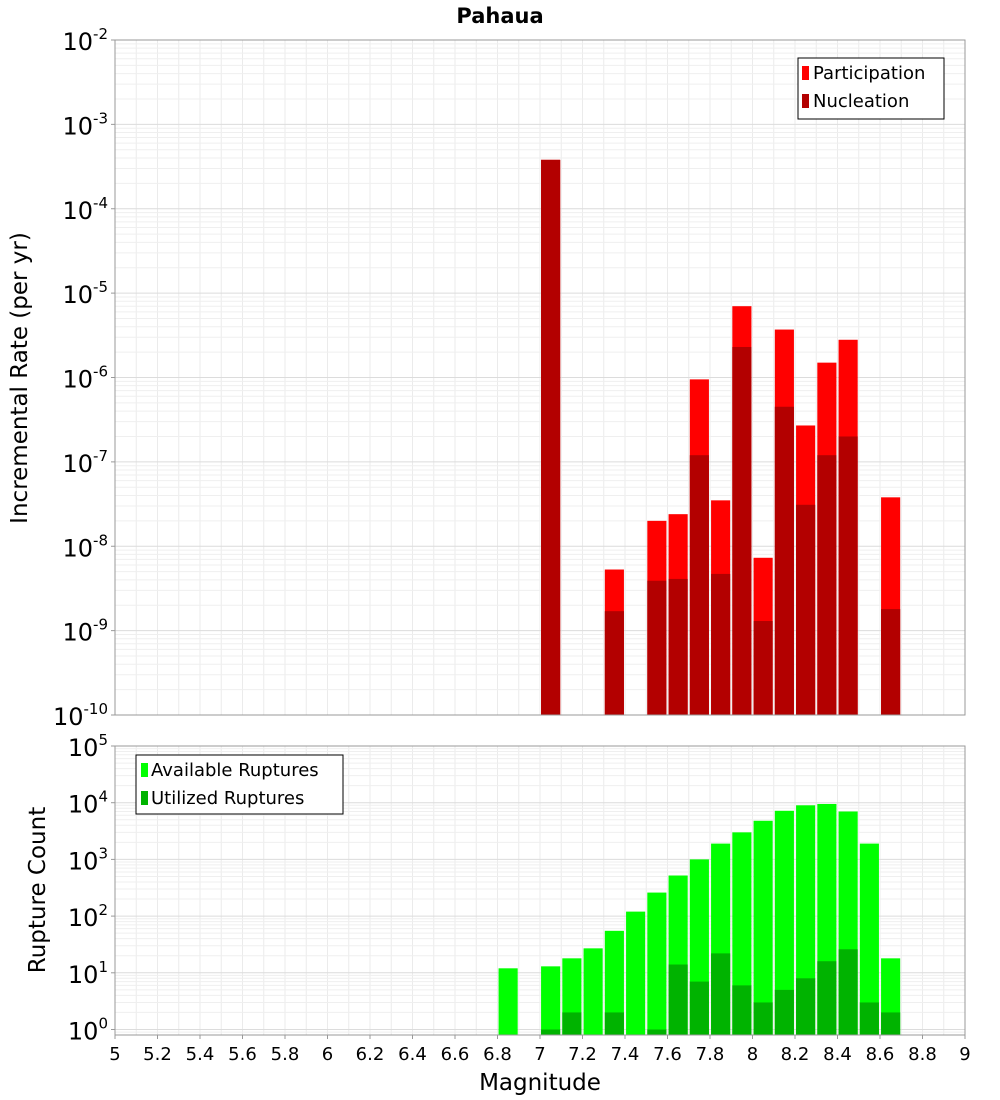  What do you see at coordinates (20, 378) in the screenshot?
I see `top-y-axis-label: Incremental Rate (per yr)` at bounding box center [20, 378].